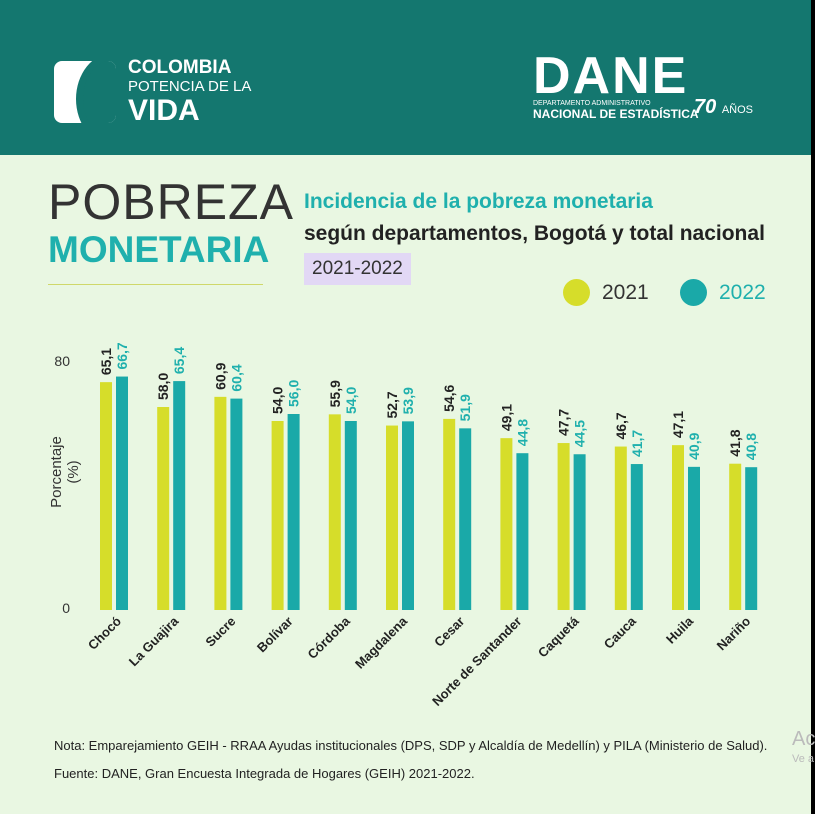  I want to click on logo-line2: POTENCIA DE LA, so click(190, 86).